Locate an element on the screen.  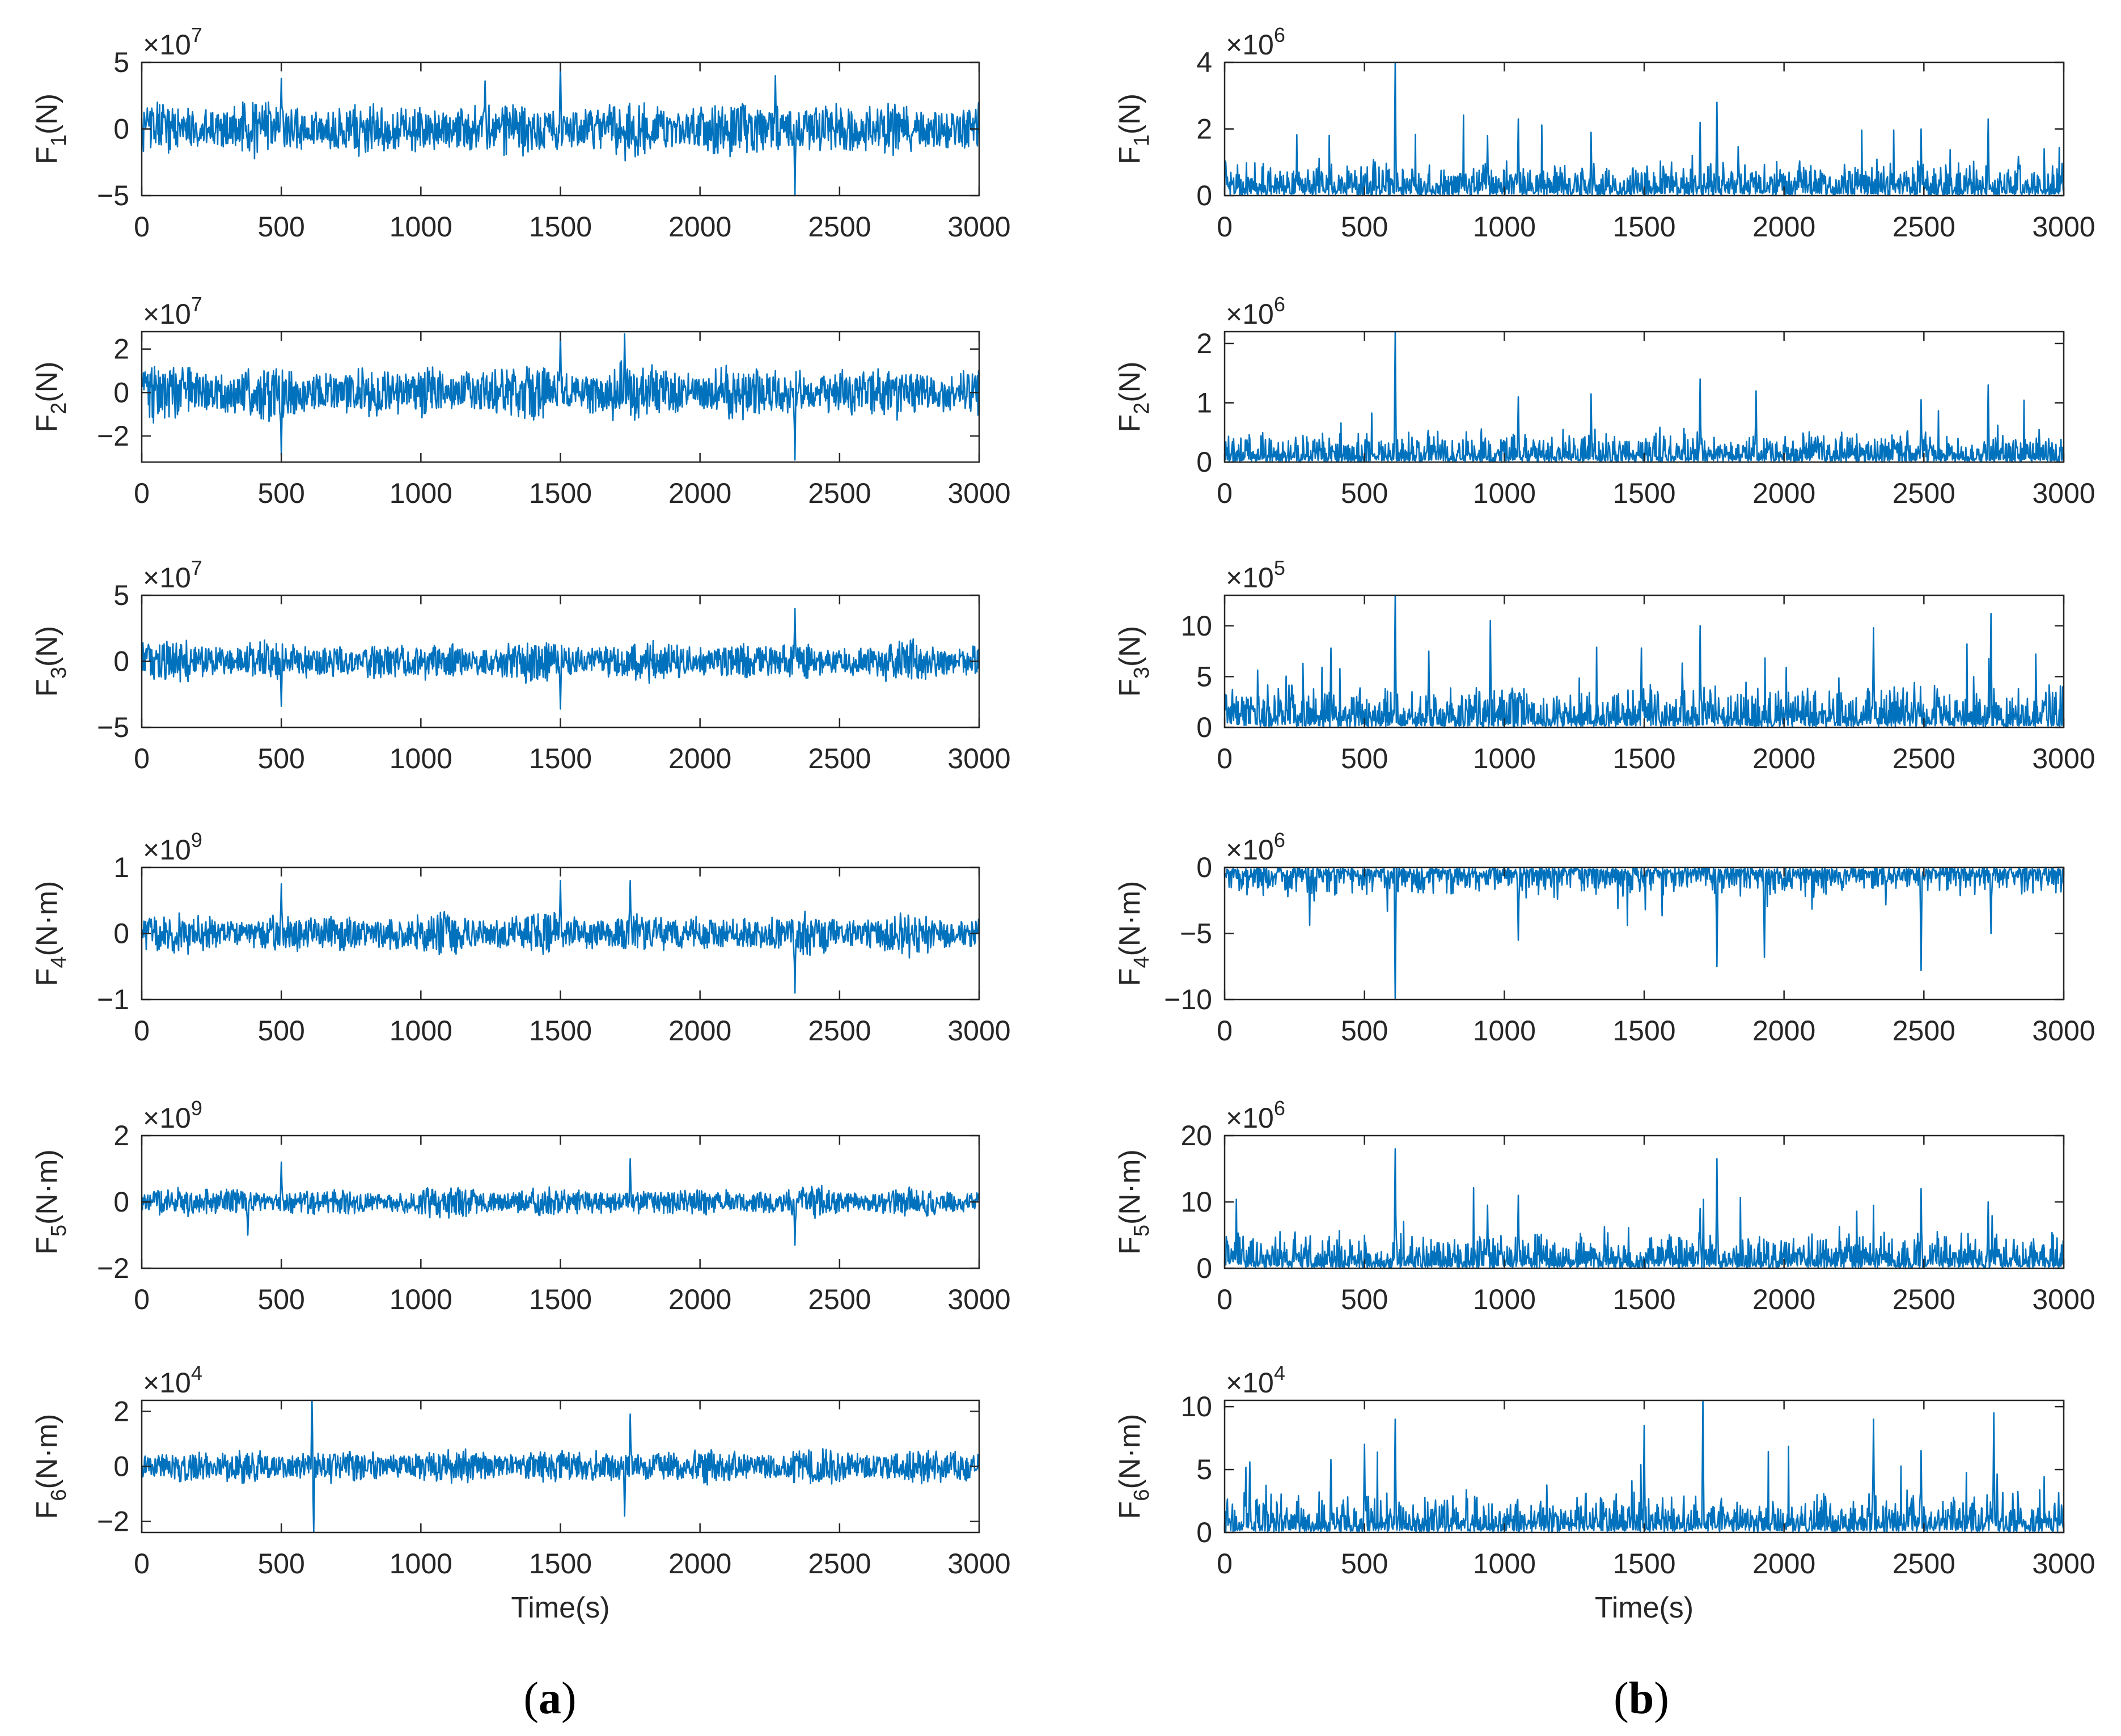
subplot-b-6-ytick-label: 10 is located at coordinates (1196, 1407).